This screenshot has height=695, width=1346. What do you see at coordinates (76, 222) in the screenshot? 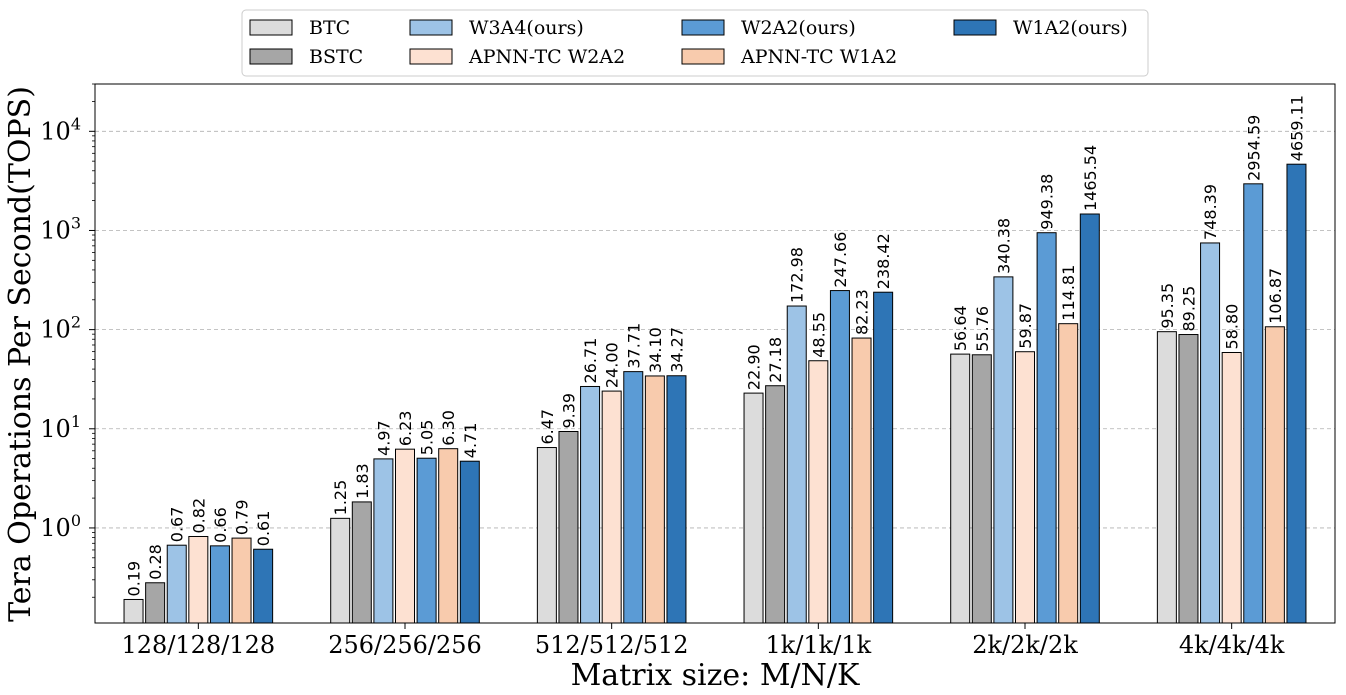
I see `y-tick-exponent: 3` at bounding box center [76, 222].